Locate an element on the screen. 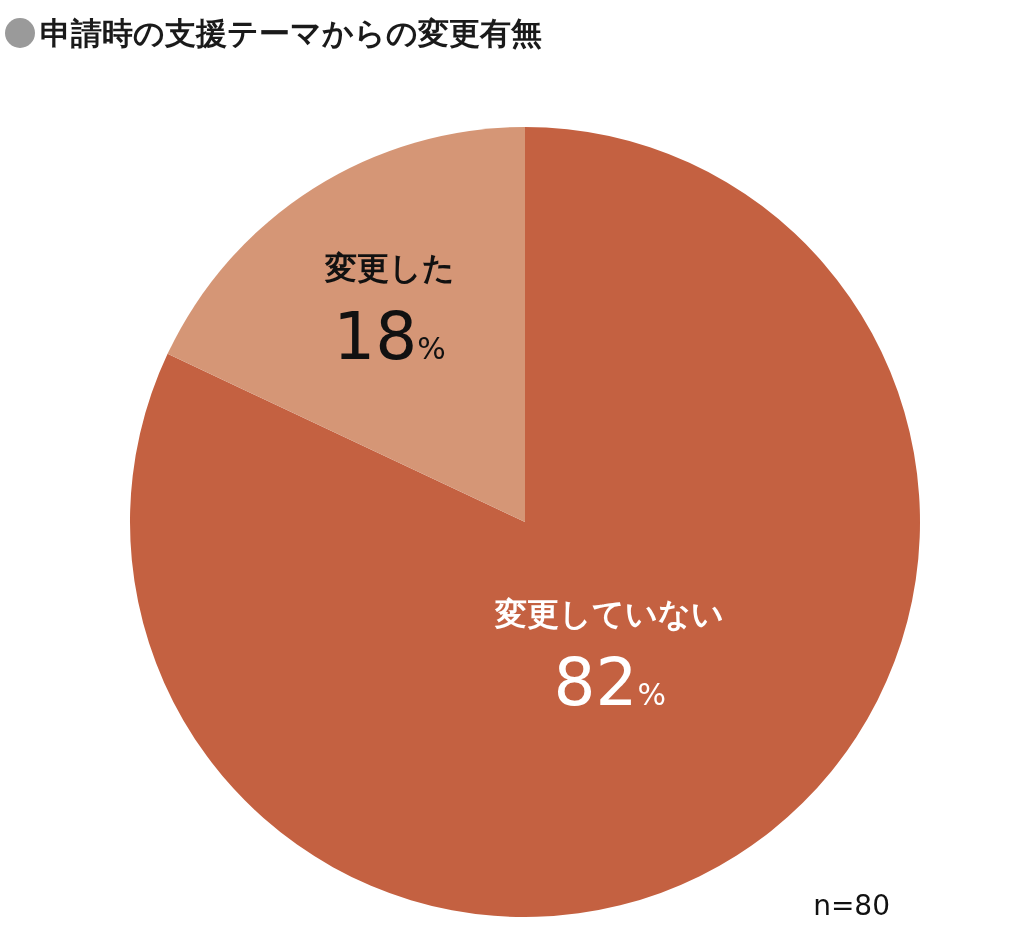 This screenshot has height=950, width=1033. chart-title: 申請時の支援テーマからの変更有無 is located at coordinates (291, 33).